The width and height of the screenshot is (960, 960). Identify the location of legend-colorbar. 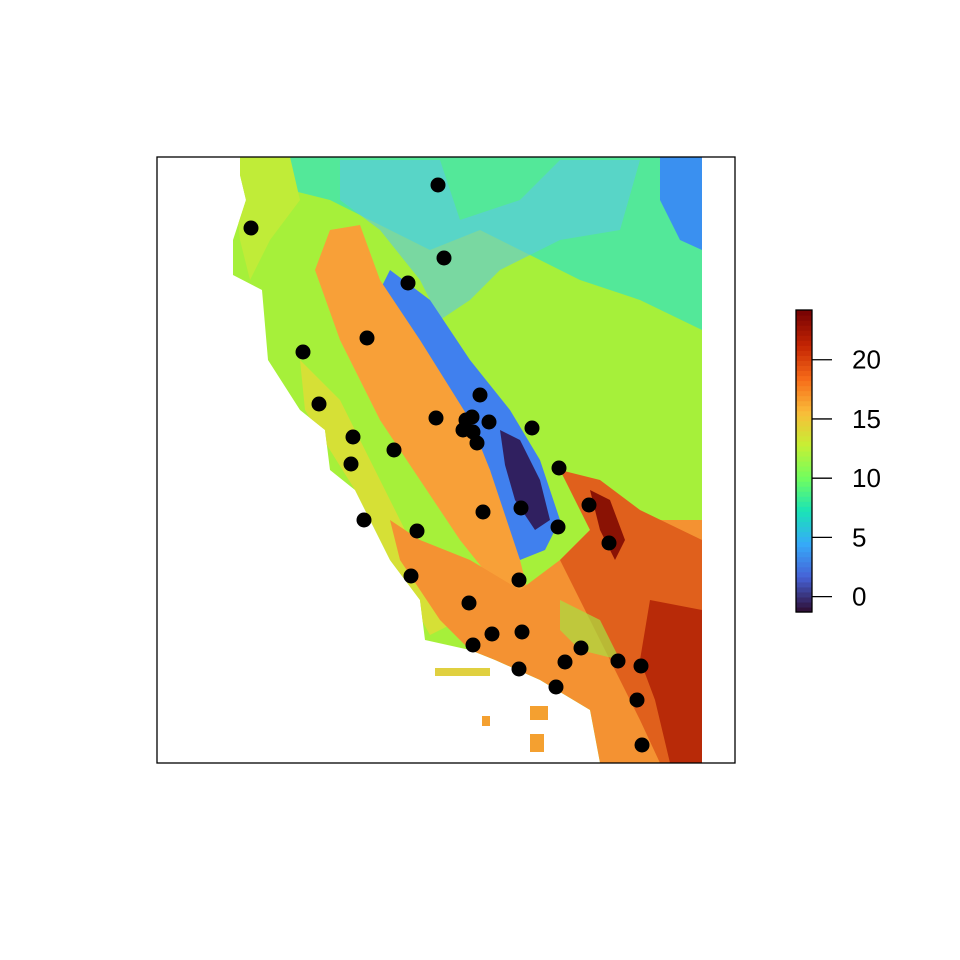
(804, 461).